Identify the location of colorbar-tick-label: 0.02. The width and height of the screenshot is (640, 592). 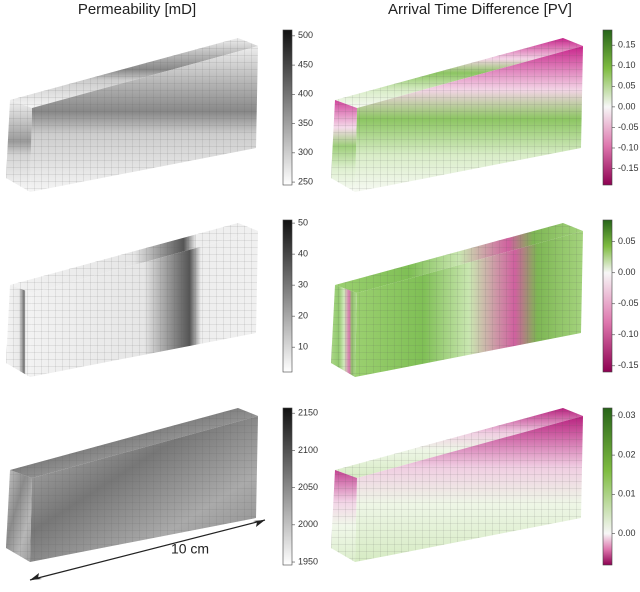
(627, 454).